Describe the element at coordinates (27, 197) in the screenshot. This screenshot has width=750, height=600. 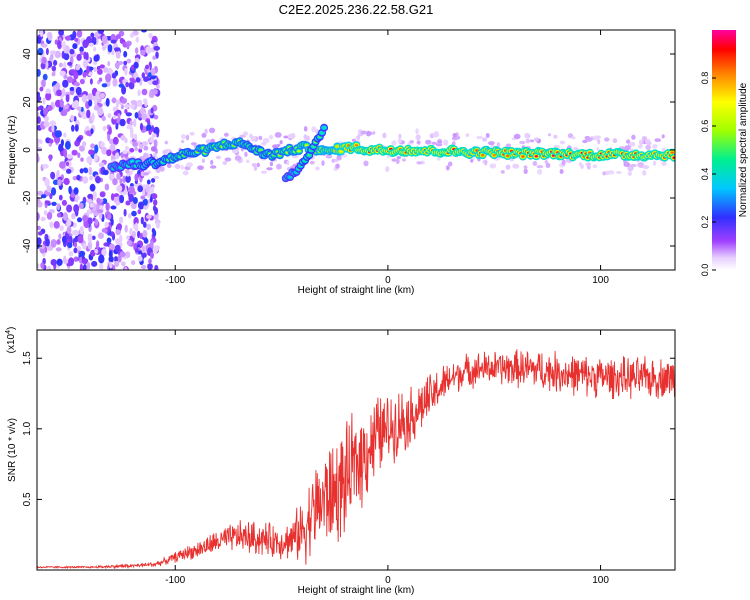
I see `spectrogram-y-tick-label: -20` at that location.